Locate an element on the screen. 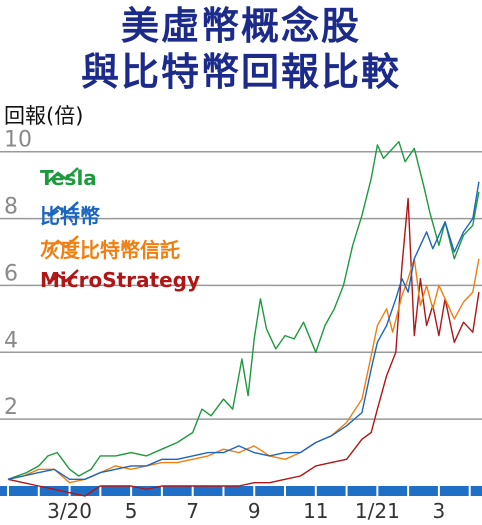 The image size is (482, 525). x-tick-label: 3 is located at coordinates (439, 511).